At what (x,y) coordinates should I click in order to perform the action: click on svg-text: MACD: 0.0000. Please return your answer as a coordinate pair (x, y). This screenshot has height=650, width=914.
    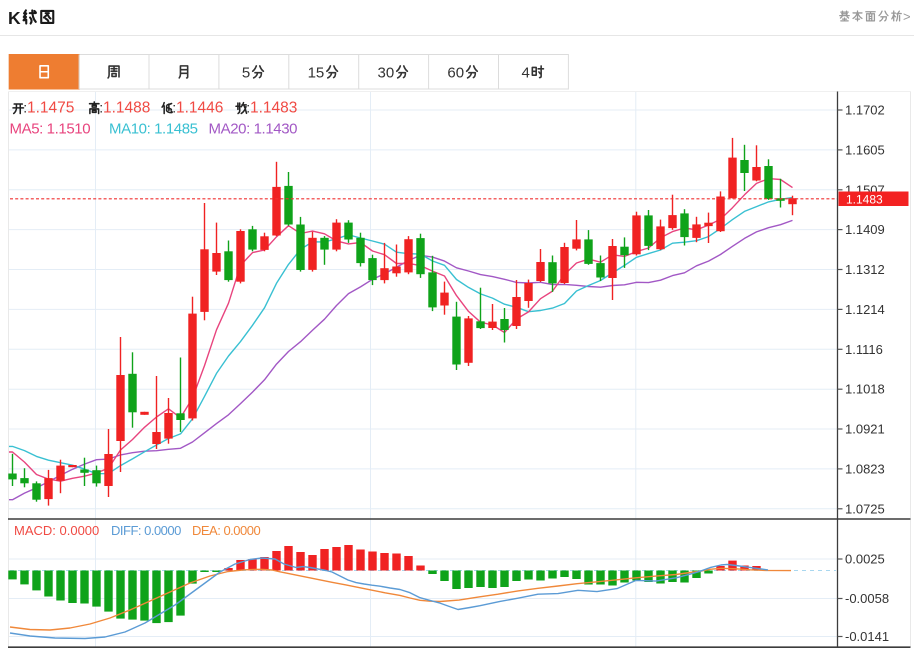
    Looking at the image, I should click on (56, 530).